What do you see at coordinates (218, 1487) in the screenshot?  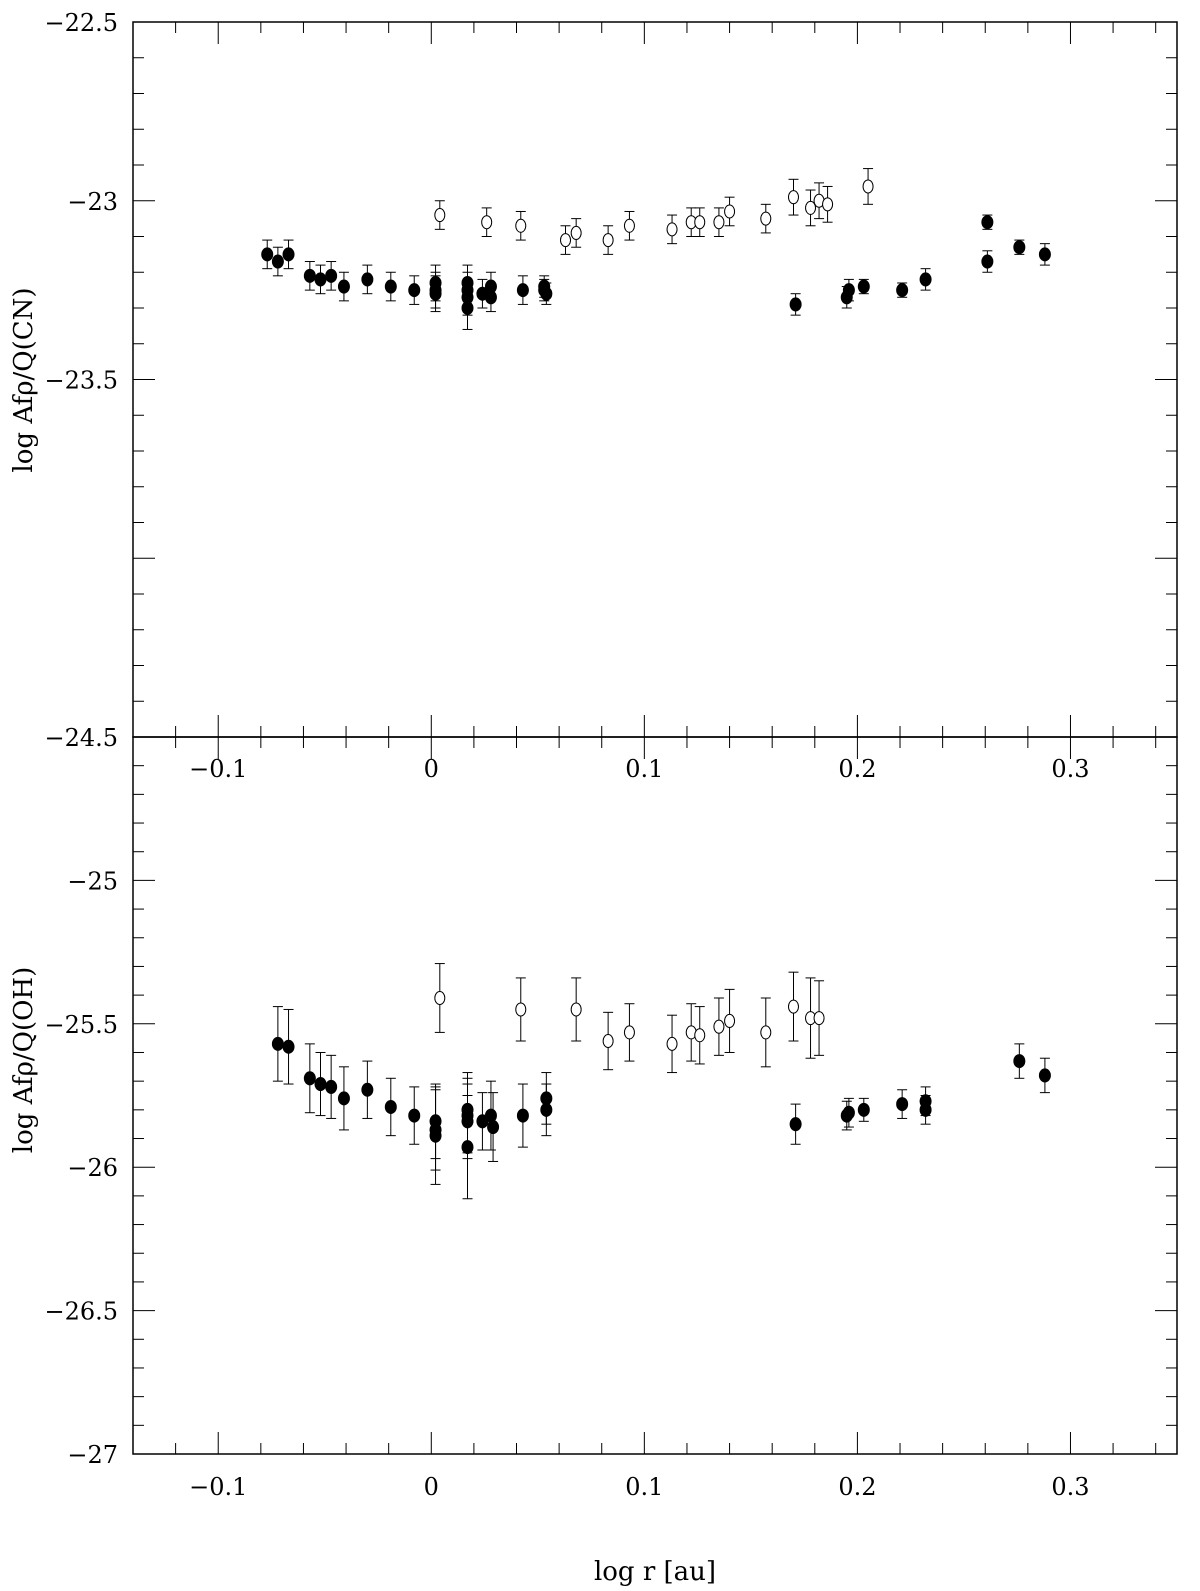 I see `oh-x-tick-label: −0.1` at bounding box center [218, 1487].